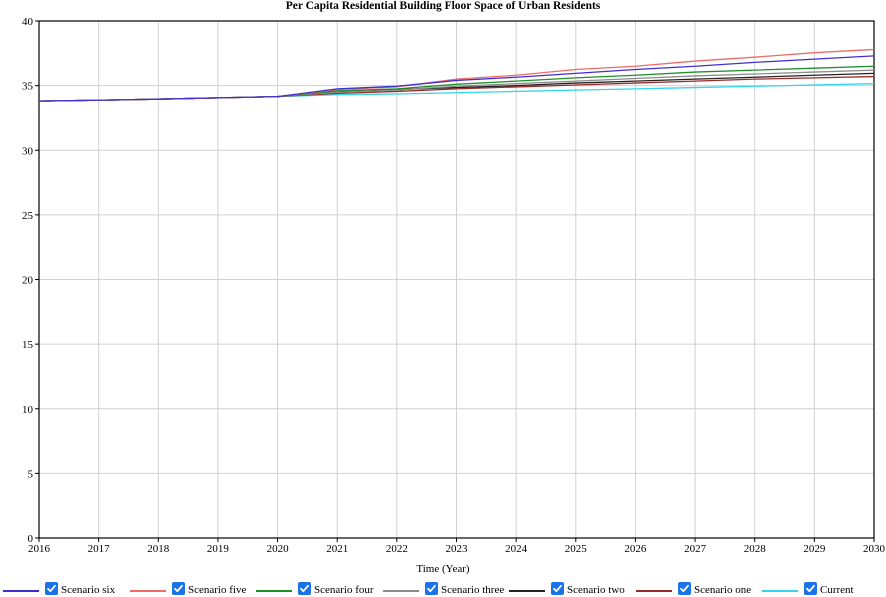 This screenshot has height=597, width=886. Describe the element at coordinates (28, 22) in the screenshot. I see `y-tick-label: 40` at that location.